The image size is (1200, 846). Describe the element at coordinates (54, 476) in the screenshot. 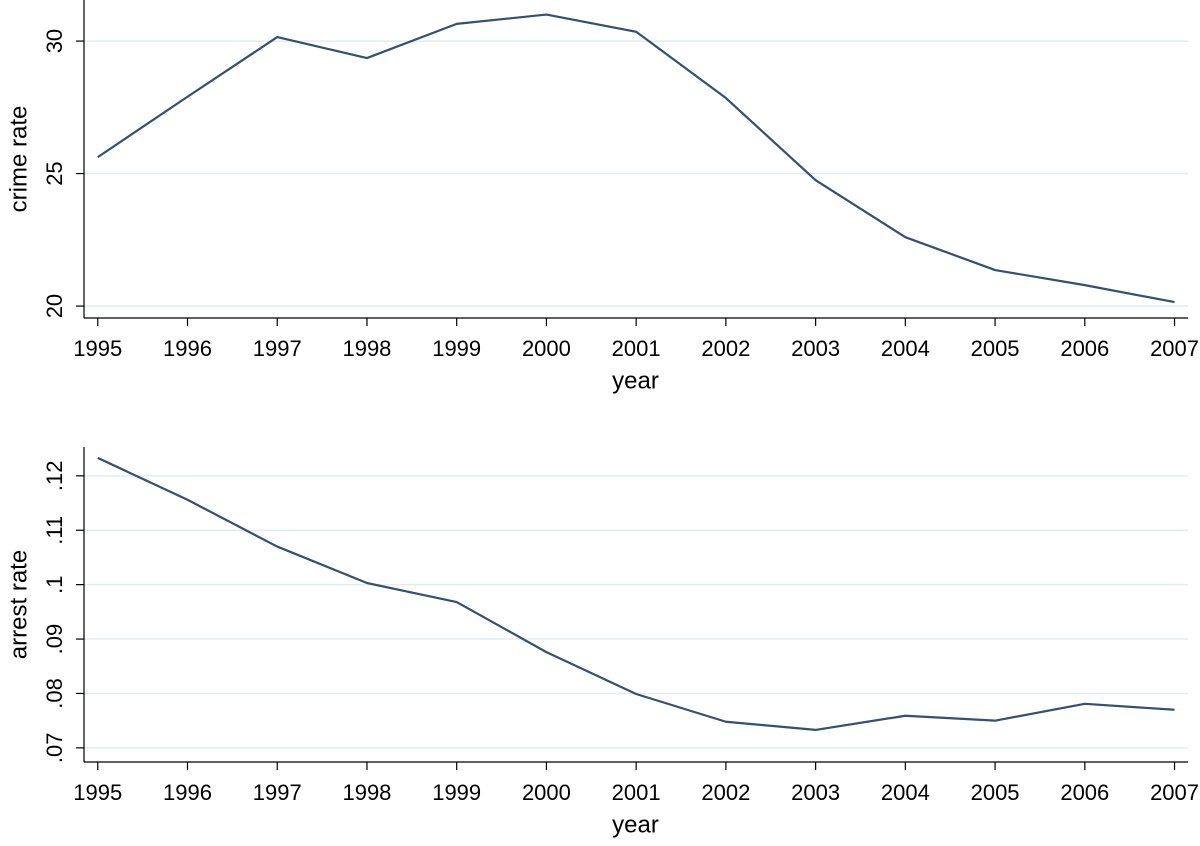

I see `y-tick-label: .12` at that location.